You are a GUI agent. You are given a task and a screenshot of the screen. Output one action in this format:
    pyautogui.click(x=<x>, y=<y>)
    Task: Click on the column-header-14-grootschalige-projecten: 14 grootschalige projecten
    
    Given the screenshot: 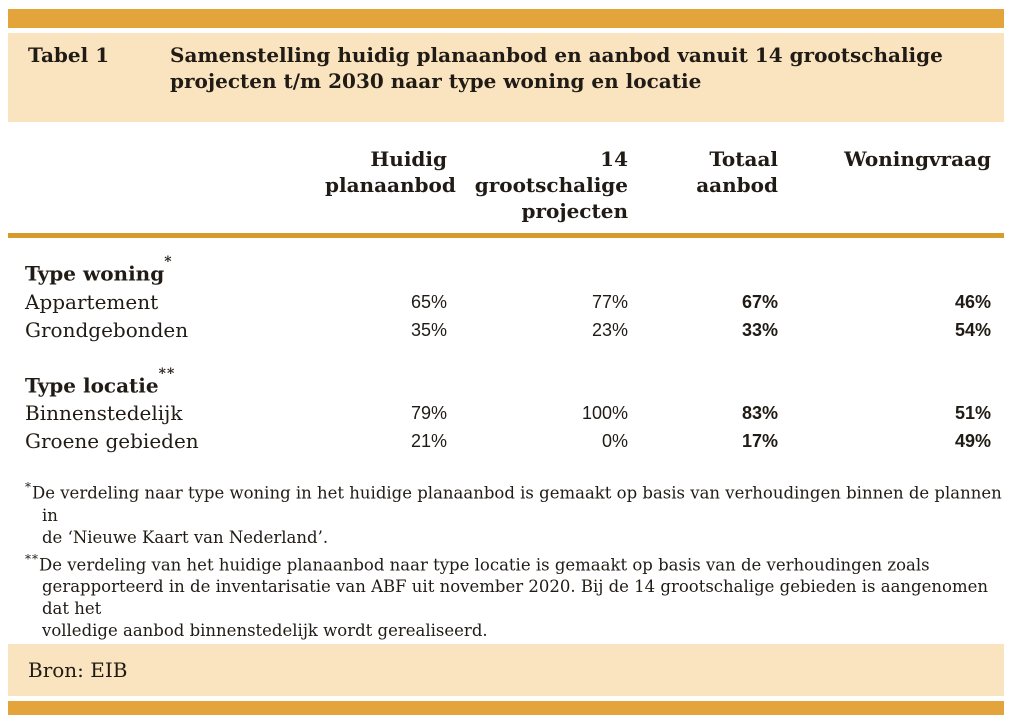 What is the action you would take?
    pyautogui.click(x=551, y=185)
    